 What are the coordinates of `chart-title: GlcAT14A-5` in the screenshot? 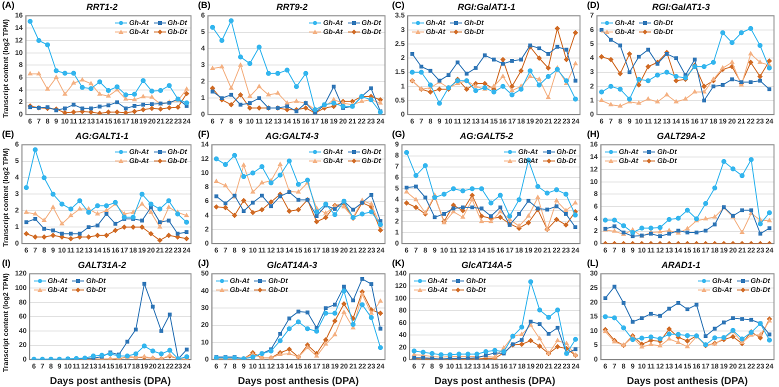 It's located at (487, 265).